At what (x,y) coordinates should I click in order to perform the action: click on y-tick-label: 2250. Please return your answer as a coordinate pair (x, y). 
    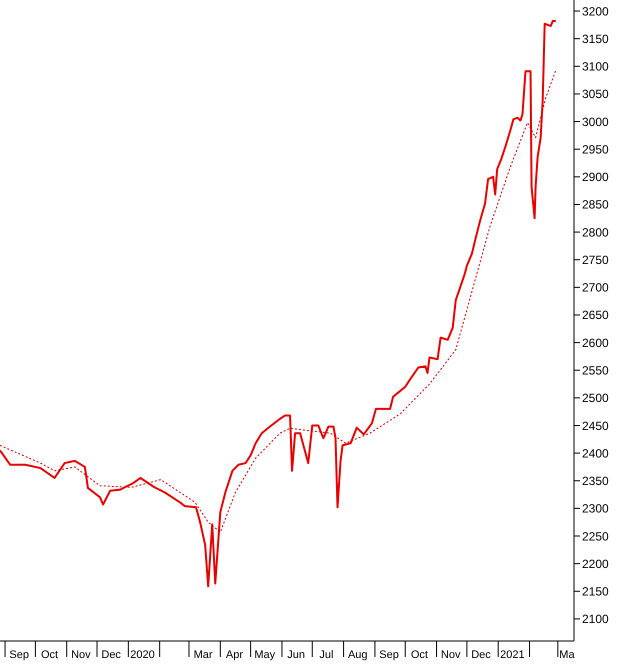
    Looking at the image, I should click on (596, 536).